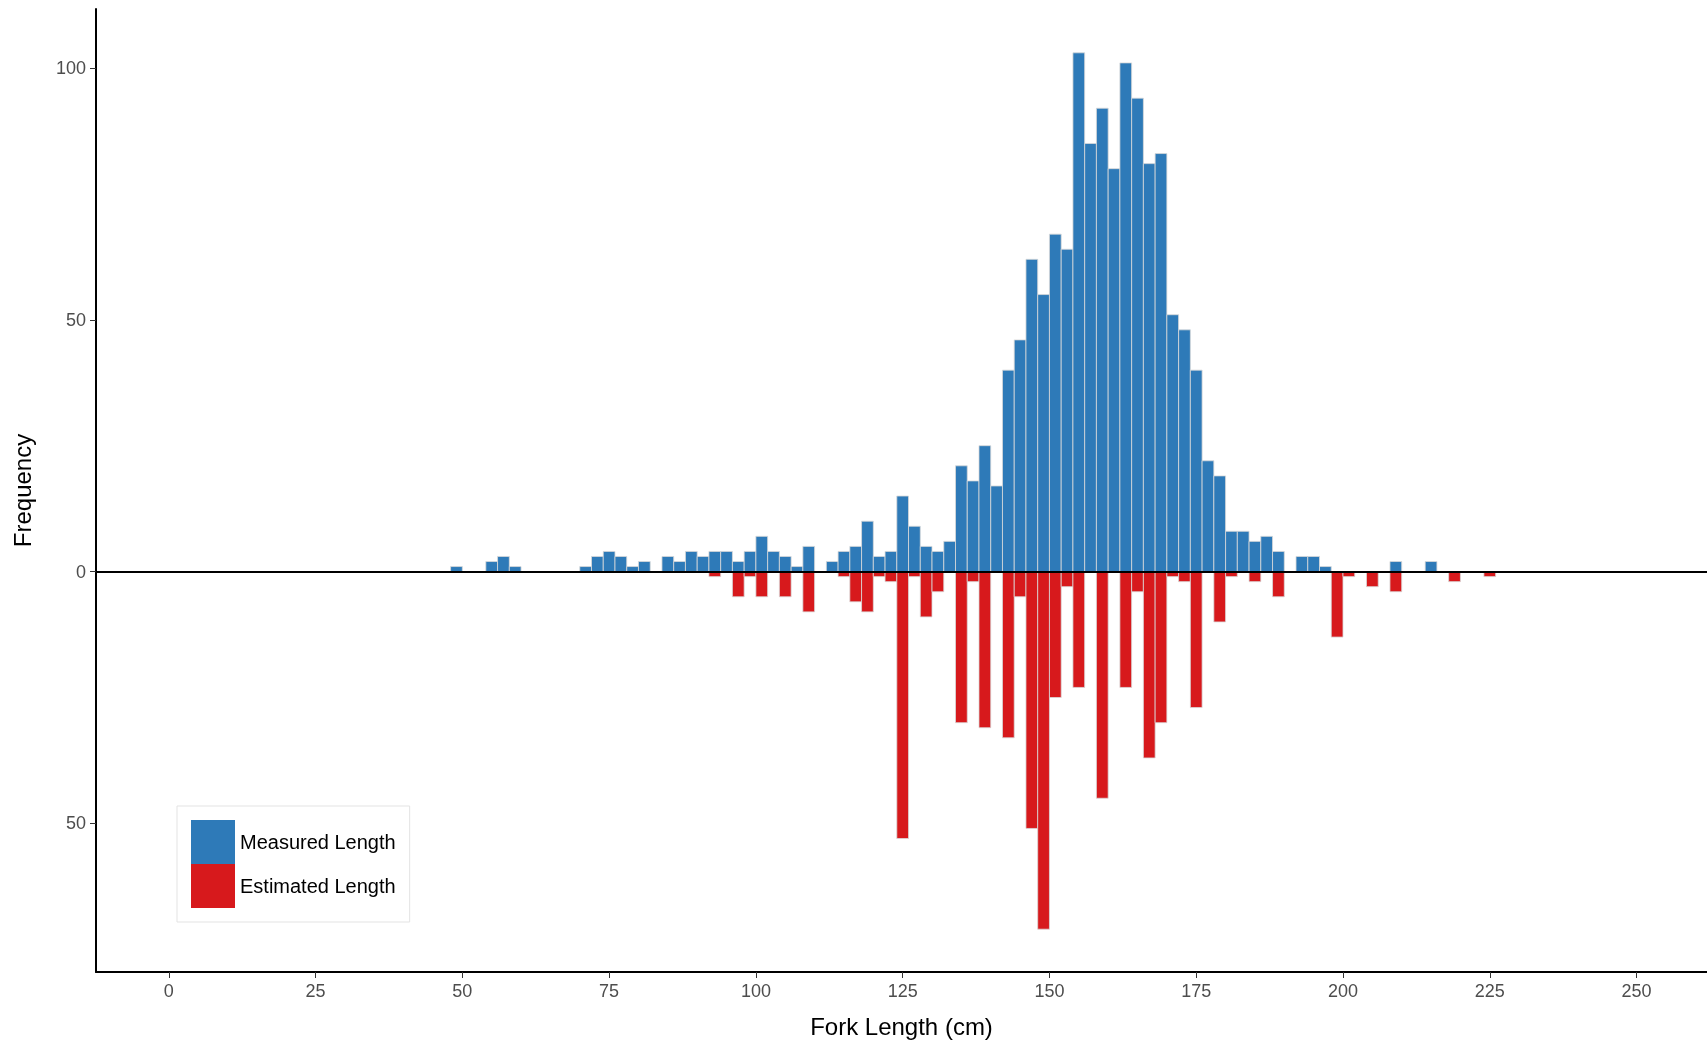  What do you see at coordinates (1489, 991) in the screenshot?
I see `x-tick-label: 225` at bounding box center [1489, 991].